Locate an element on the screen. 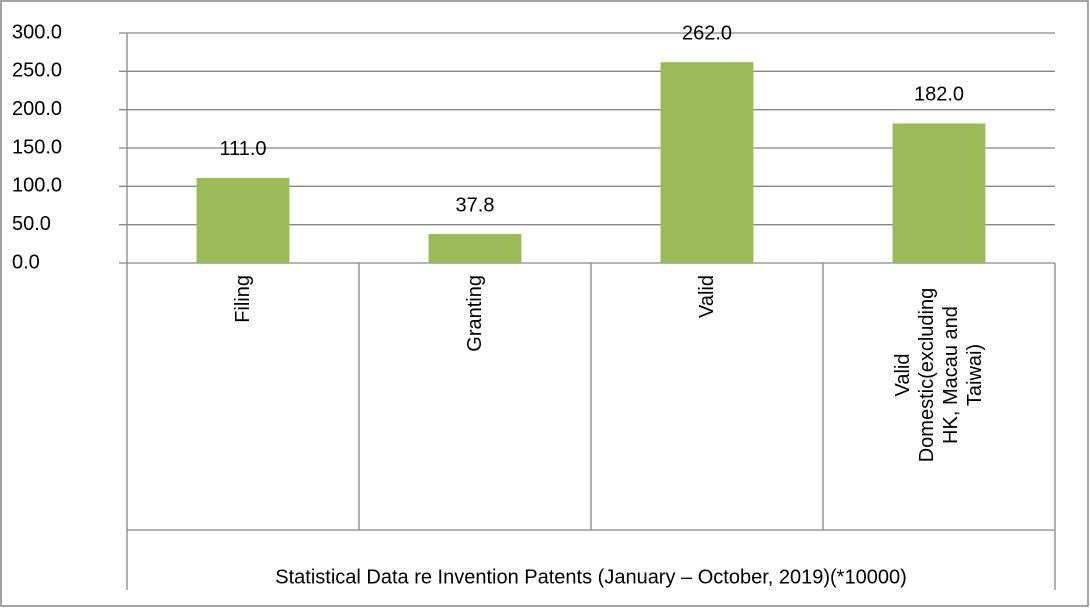  x-tick-text: Valid is located at coordinates (707, 296).